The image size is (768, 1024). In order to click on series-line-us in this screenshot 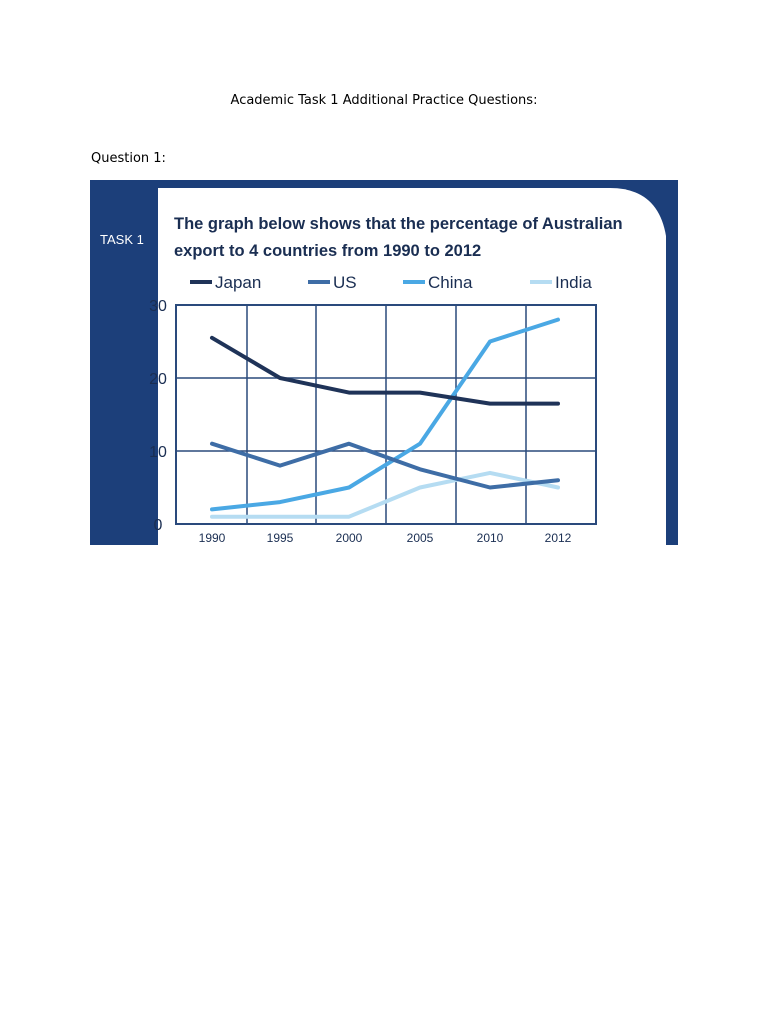, I will do `click(385, 465)`.